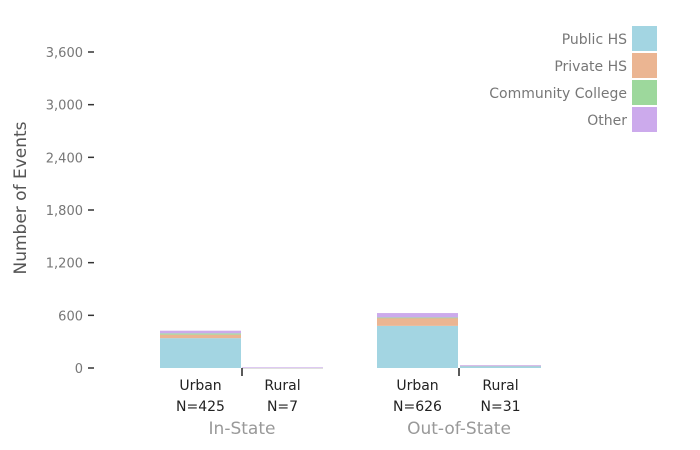 This screenshot has height=450, width=700. Describe the element at coordinates (200, 407) in the screenshot. I see `x-category-count: N=425` at that location.